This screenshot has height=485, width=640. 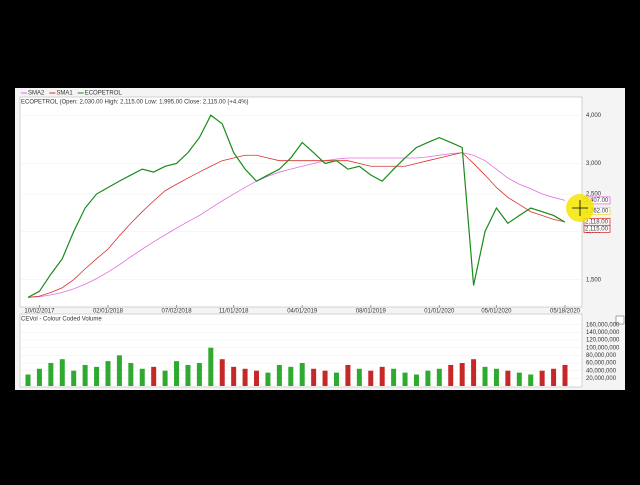 What do you see at coordinates (601, 371) in the screenshot?
I see `y-tick-label: 40,000,000` at bounding box center [601, 371].